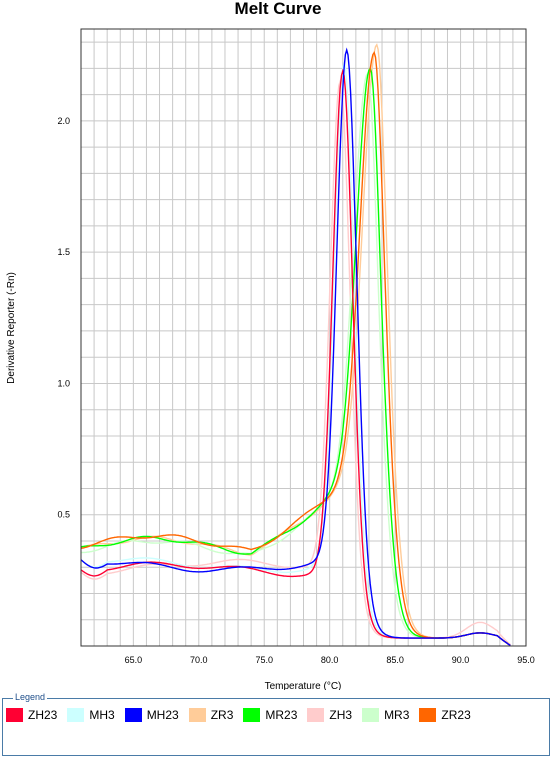 The height and width of the screenshot is (760, 555). What do you see at coordinates (395, 660) in the screenshot?
I see `x-tick-label: 85.0` at bounding box center [395, 660].